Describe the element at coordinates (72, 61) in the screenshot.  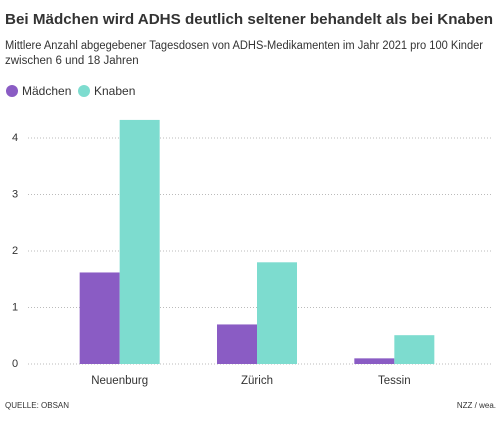
I see `chart-subtitle: zwischen 6 und 18 Jahren` at that location.